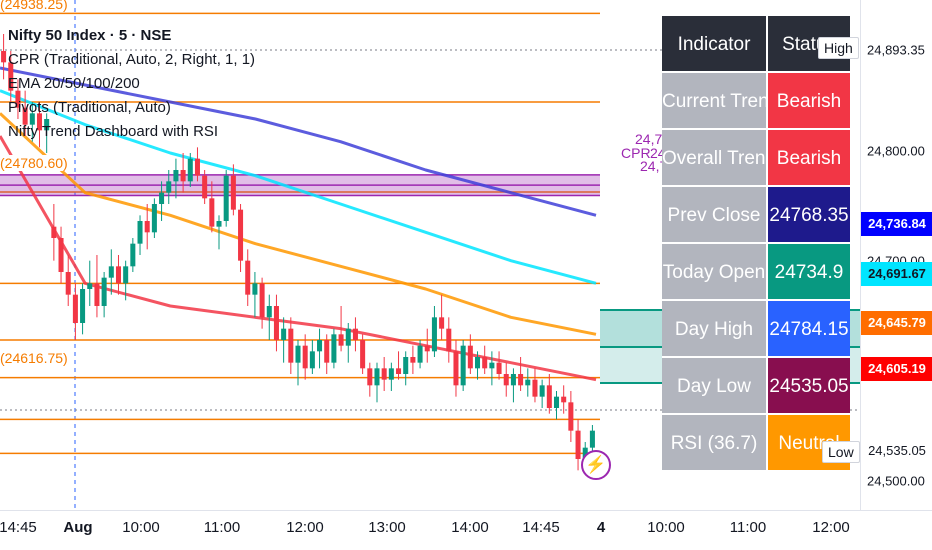  What do you see at coordinates (756, 272) in the screenshot?
I see `dashboard-row: Today Open 24734.9` at bounding box center [756, 272].